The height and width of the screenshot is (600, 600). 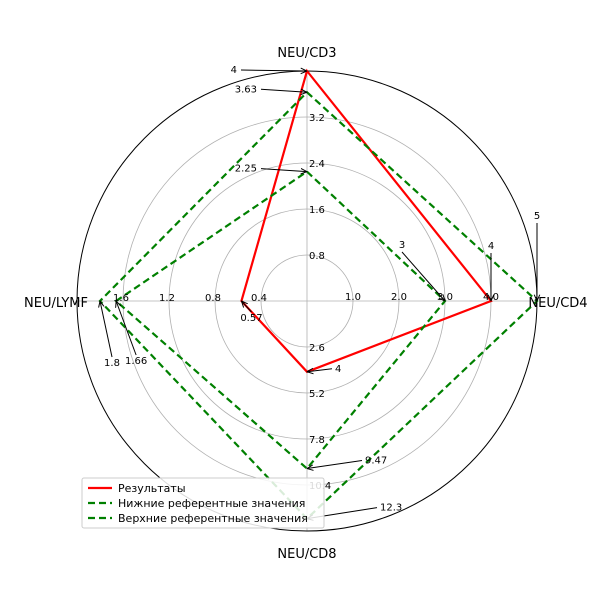 I want to click on annotation-label: 1.8, so click(x=112, y=363).